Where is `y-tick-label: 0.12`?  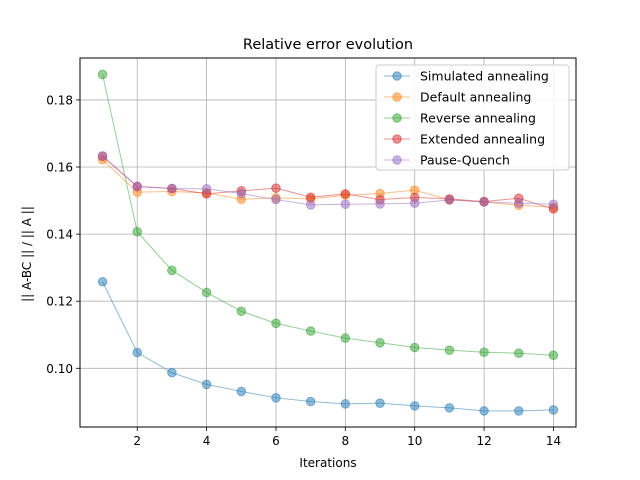 y-tick-label: 0.12 is located at coordinates (59, 302).